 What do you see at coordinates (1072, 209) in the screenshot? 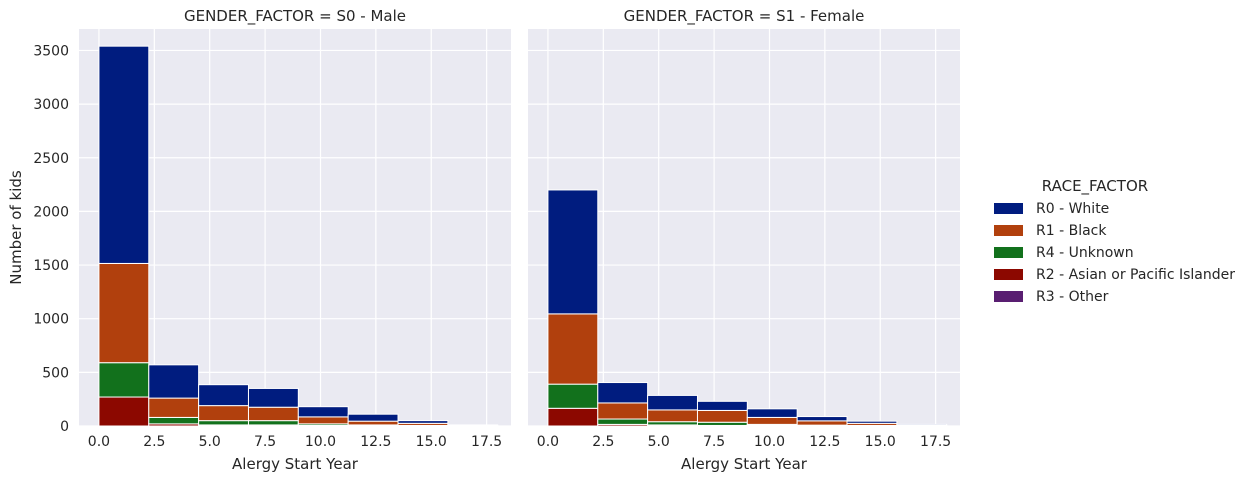
I see `legend-label: R0 - White` at bounding box center [1072, 209].